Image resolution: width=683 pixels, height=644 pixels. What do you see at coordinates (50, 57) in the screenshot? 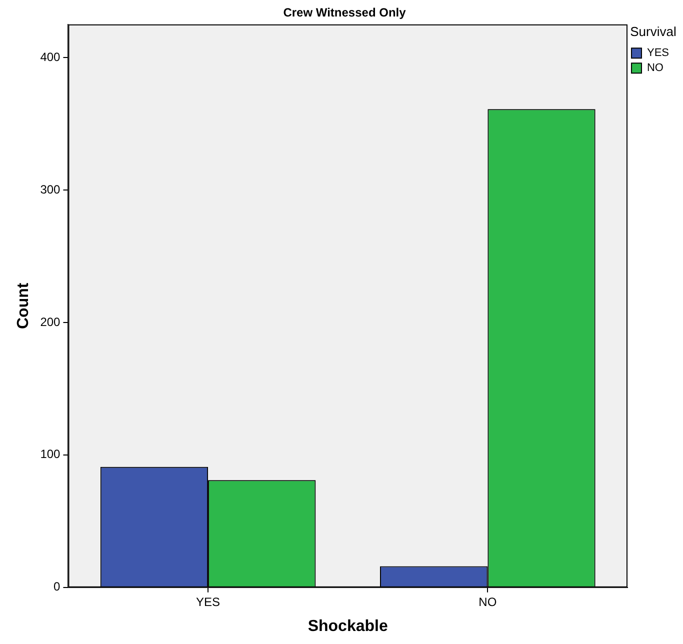
I see `y-tick-label: 400` at bounding box center [50, 57].